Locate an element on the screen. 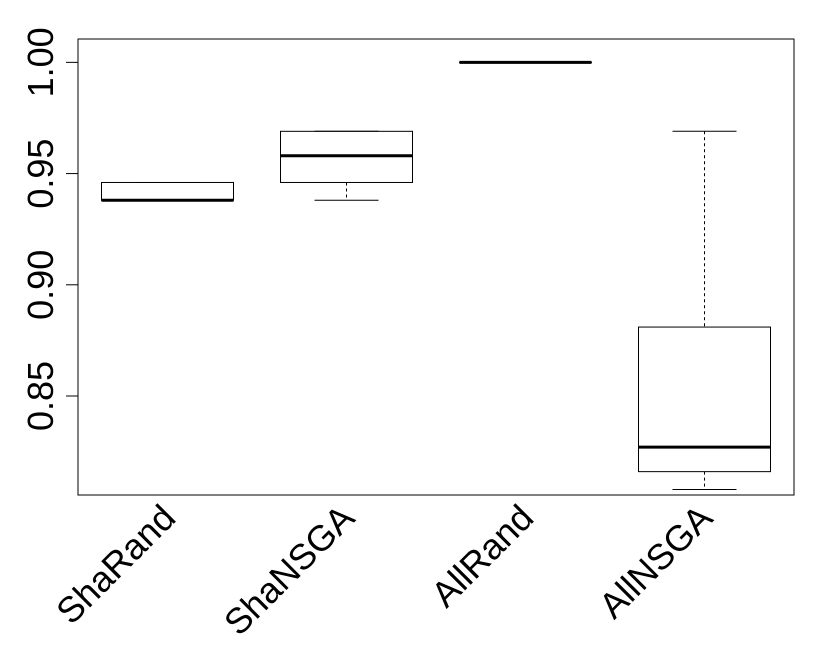  x-tick-label-AllRand: AllRand is located at coordinates (482, 556).